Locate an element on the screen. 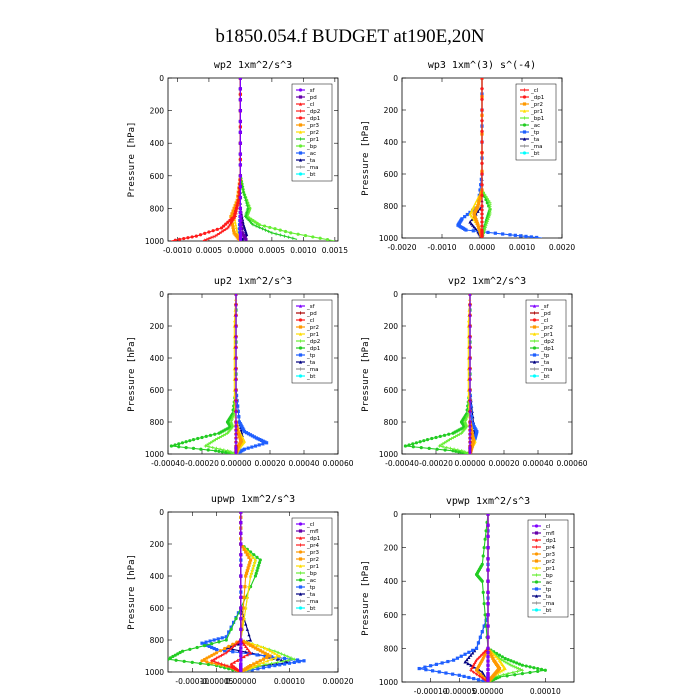  legend-label: _ma is located at coordinates (548, 604).